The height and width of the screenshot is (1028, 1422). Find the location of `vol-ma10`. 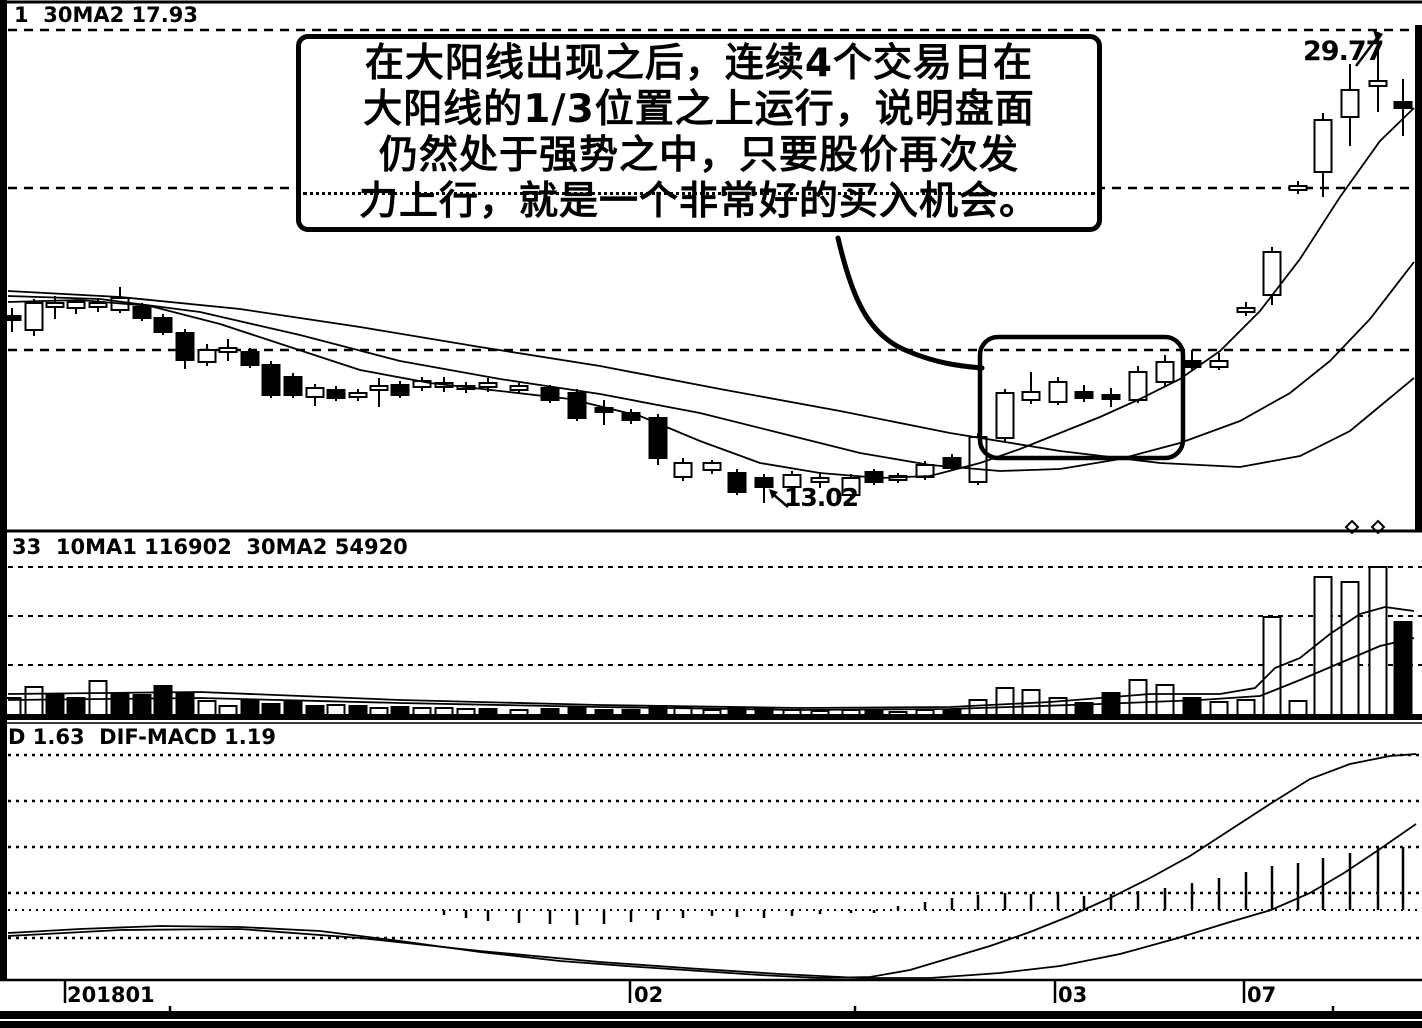

vol-ma10 is located at coordinates (711, 657).